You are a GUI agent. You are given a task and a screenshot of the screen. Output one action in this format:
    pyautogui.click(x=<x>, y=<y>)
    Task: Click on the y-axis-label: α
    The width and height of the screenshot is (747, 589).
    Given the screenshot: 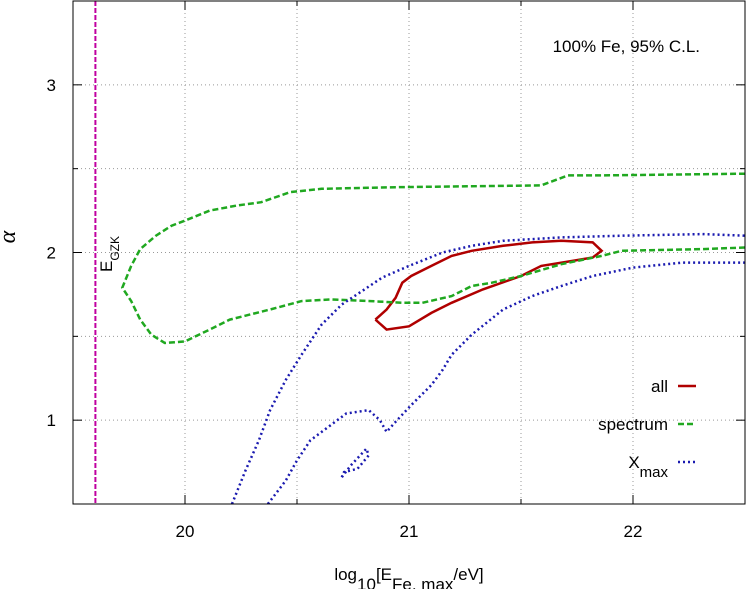 What is the action you would take?
    pyautogui.click(x=10, y=236)
    